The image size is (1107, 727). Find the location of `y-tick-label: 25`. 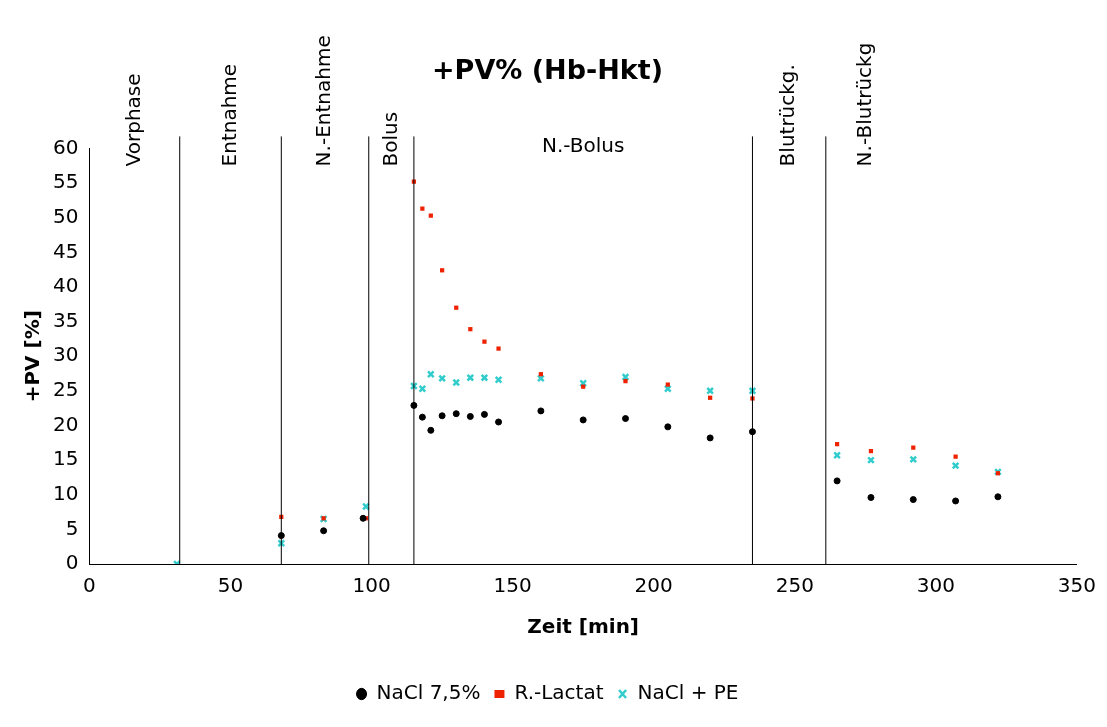

y-tick-label: 25 is located at coordinates (66, 389).